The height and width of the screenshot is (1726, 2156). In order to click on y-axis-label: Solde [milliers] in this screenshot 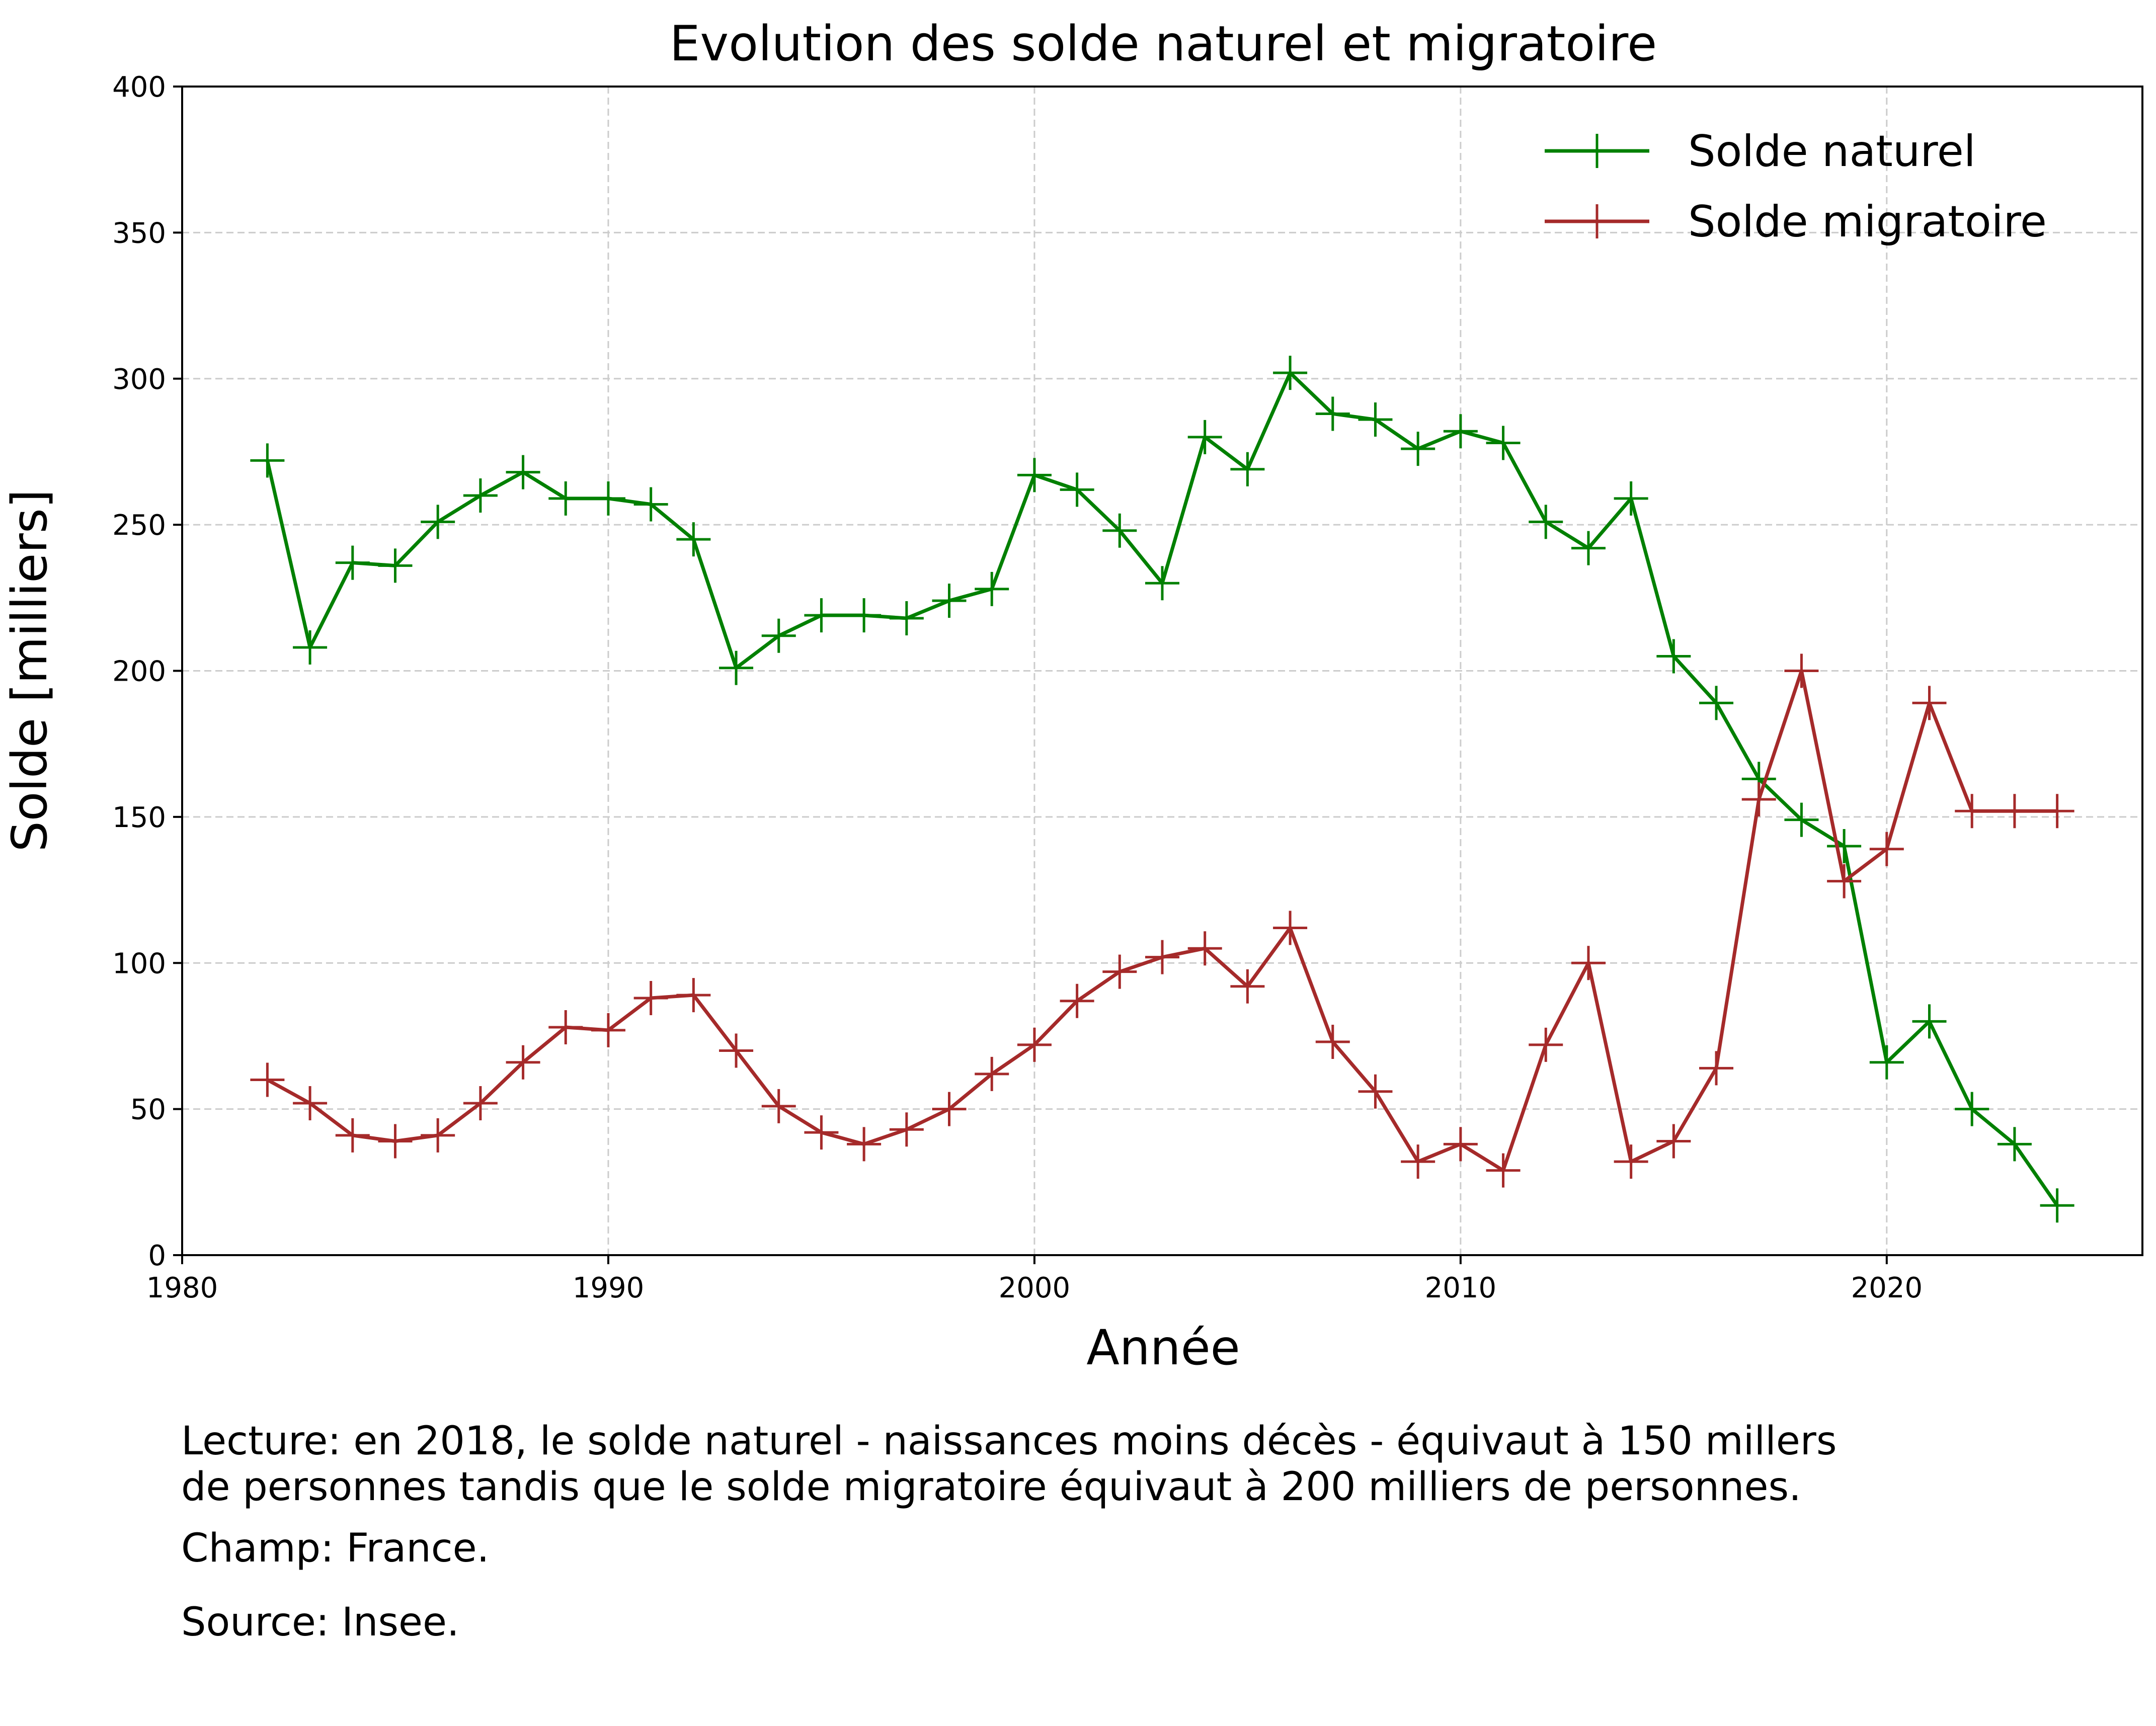, I will do `click(30, 670)`.